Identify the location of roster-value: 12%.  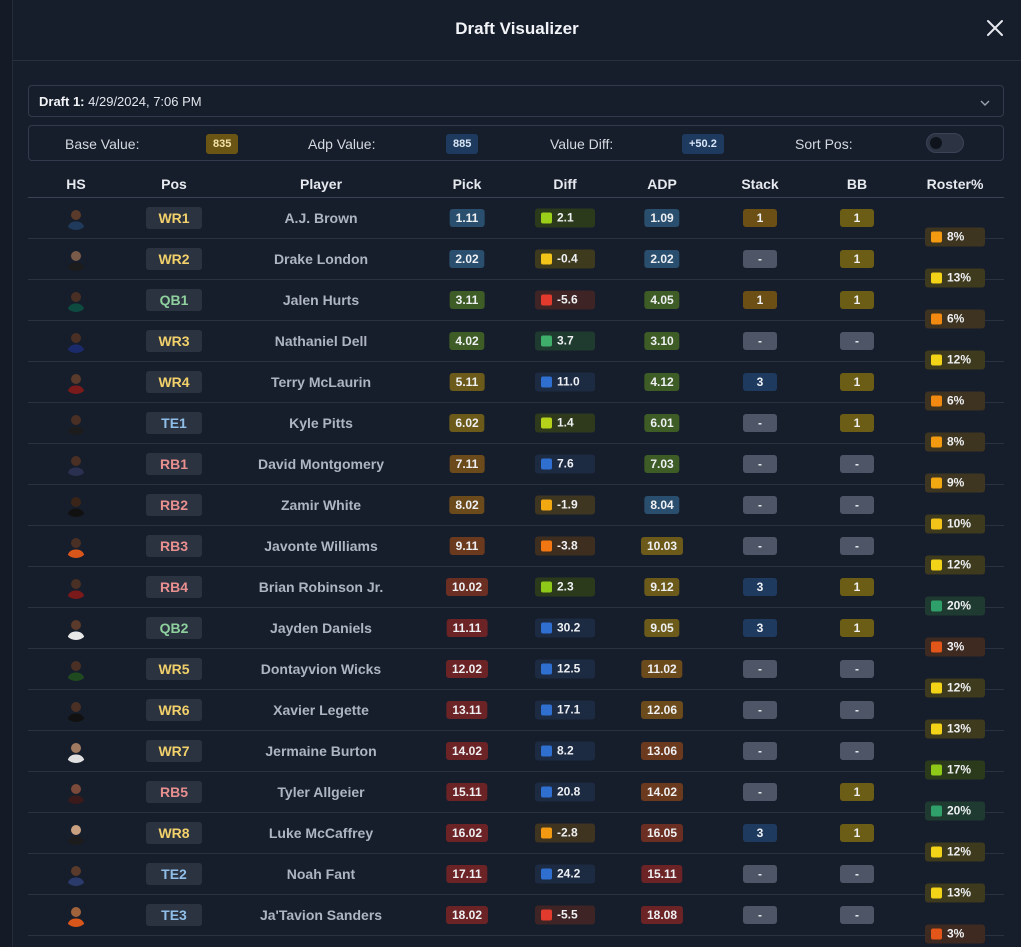
(959, 564).